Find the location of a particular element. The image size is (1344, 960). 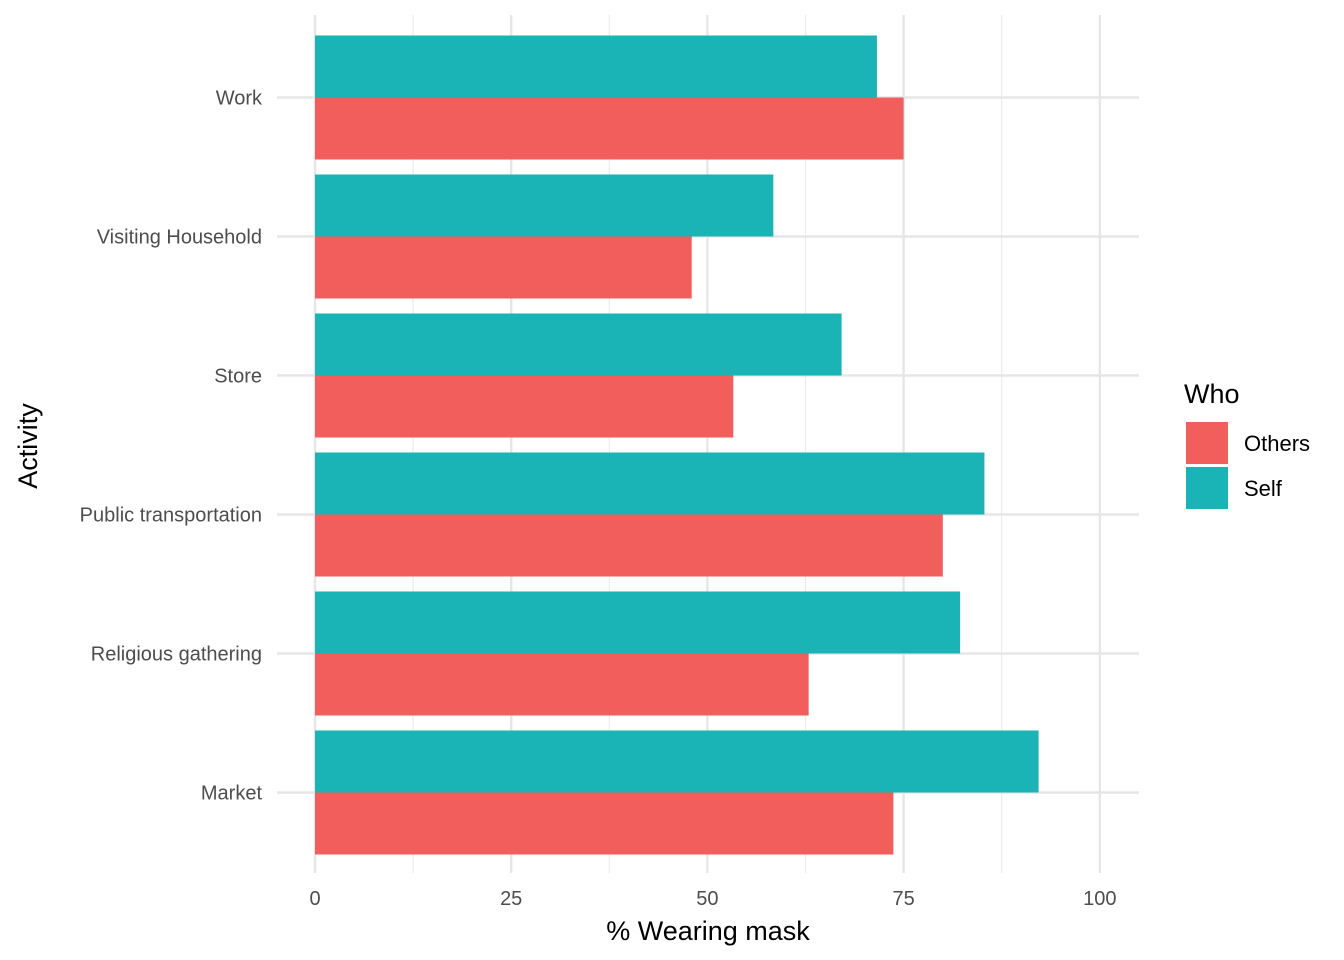

legend: Who Others Self is located at coordinates (1247, 444).